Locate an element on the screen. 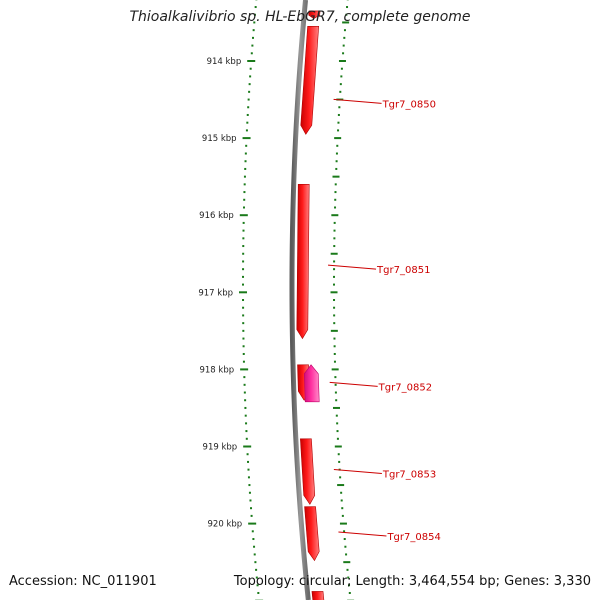 This screenshot has width=600, height=600. tick-label: 914 kbp is located at coordinates (224, 62).